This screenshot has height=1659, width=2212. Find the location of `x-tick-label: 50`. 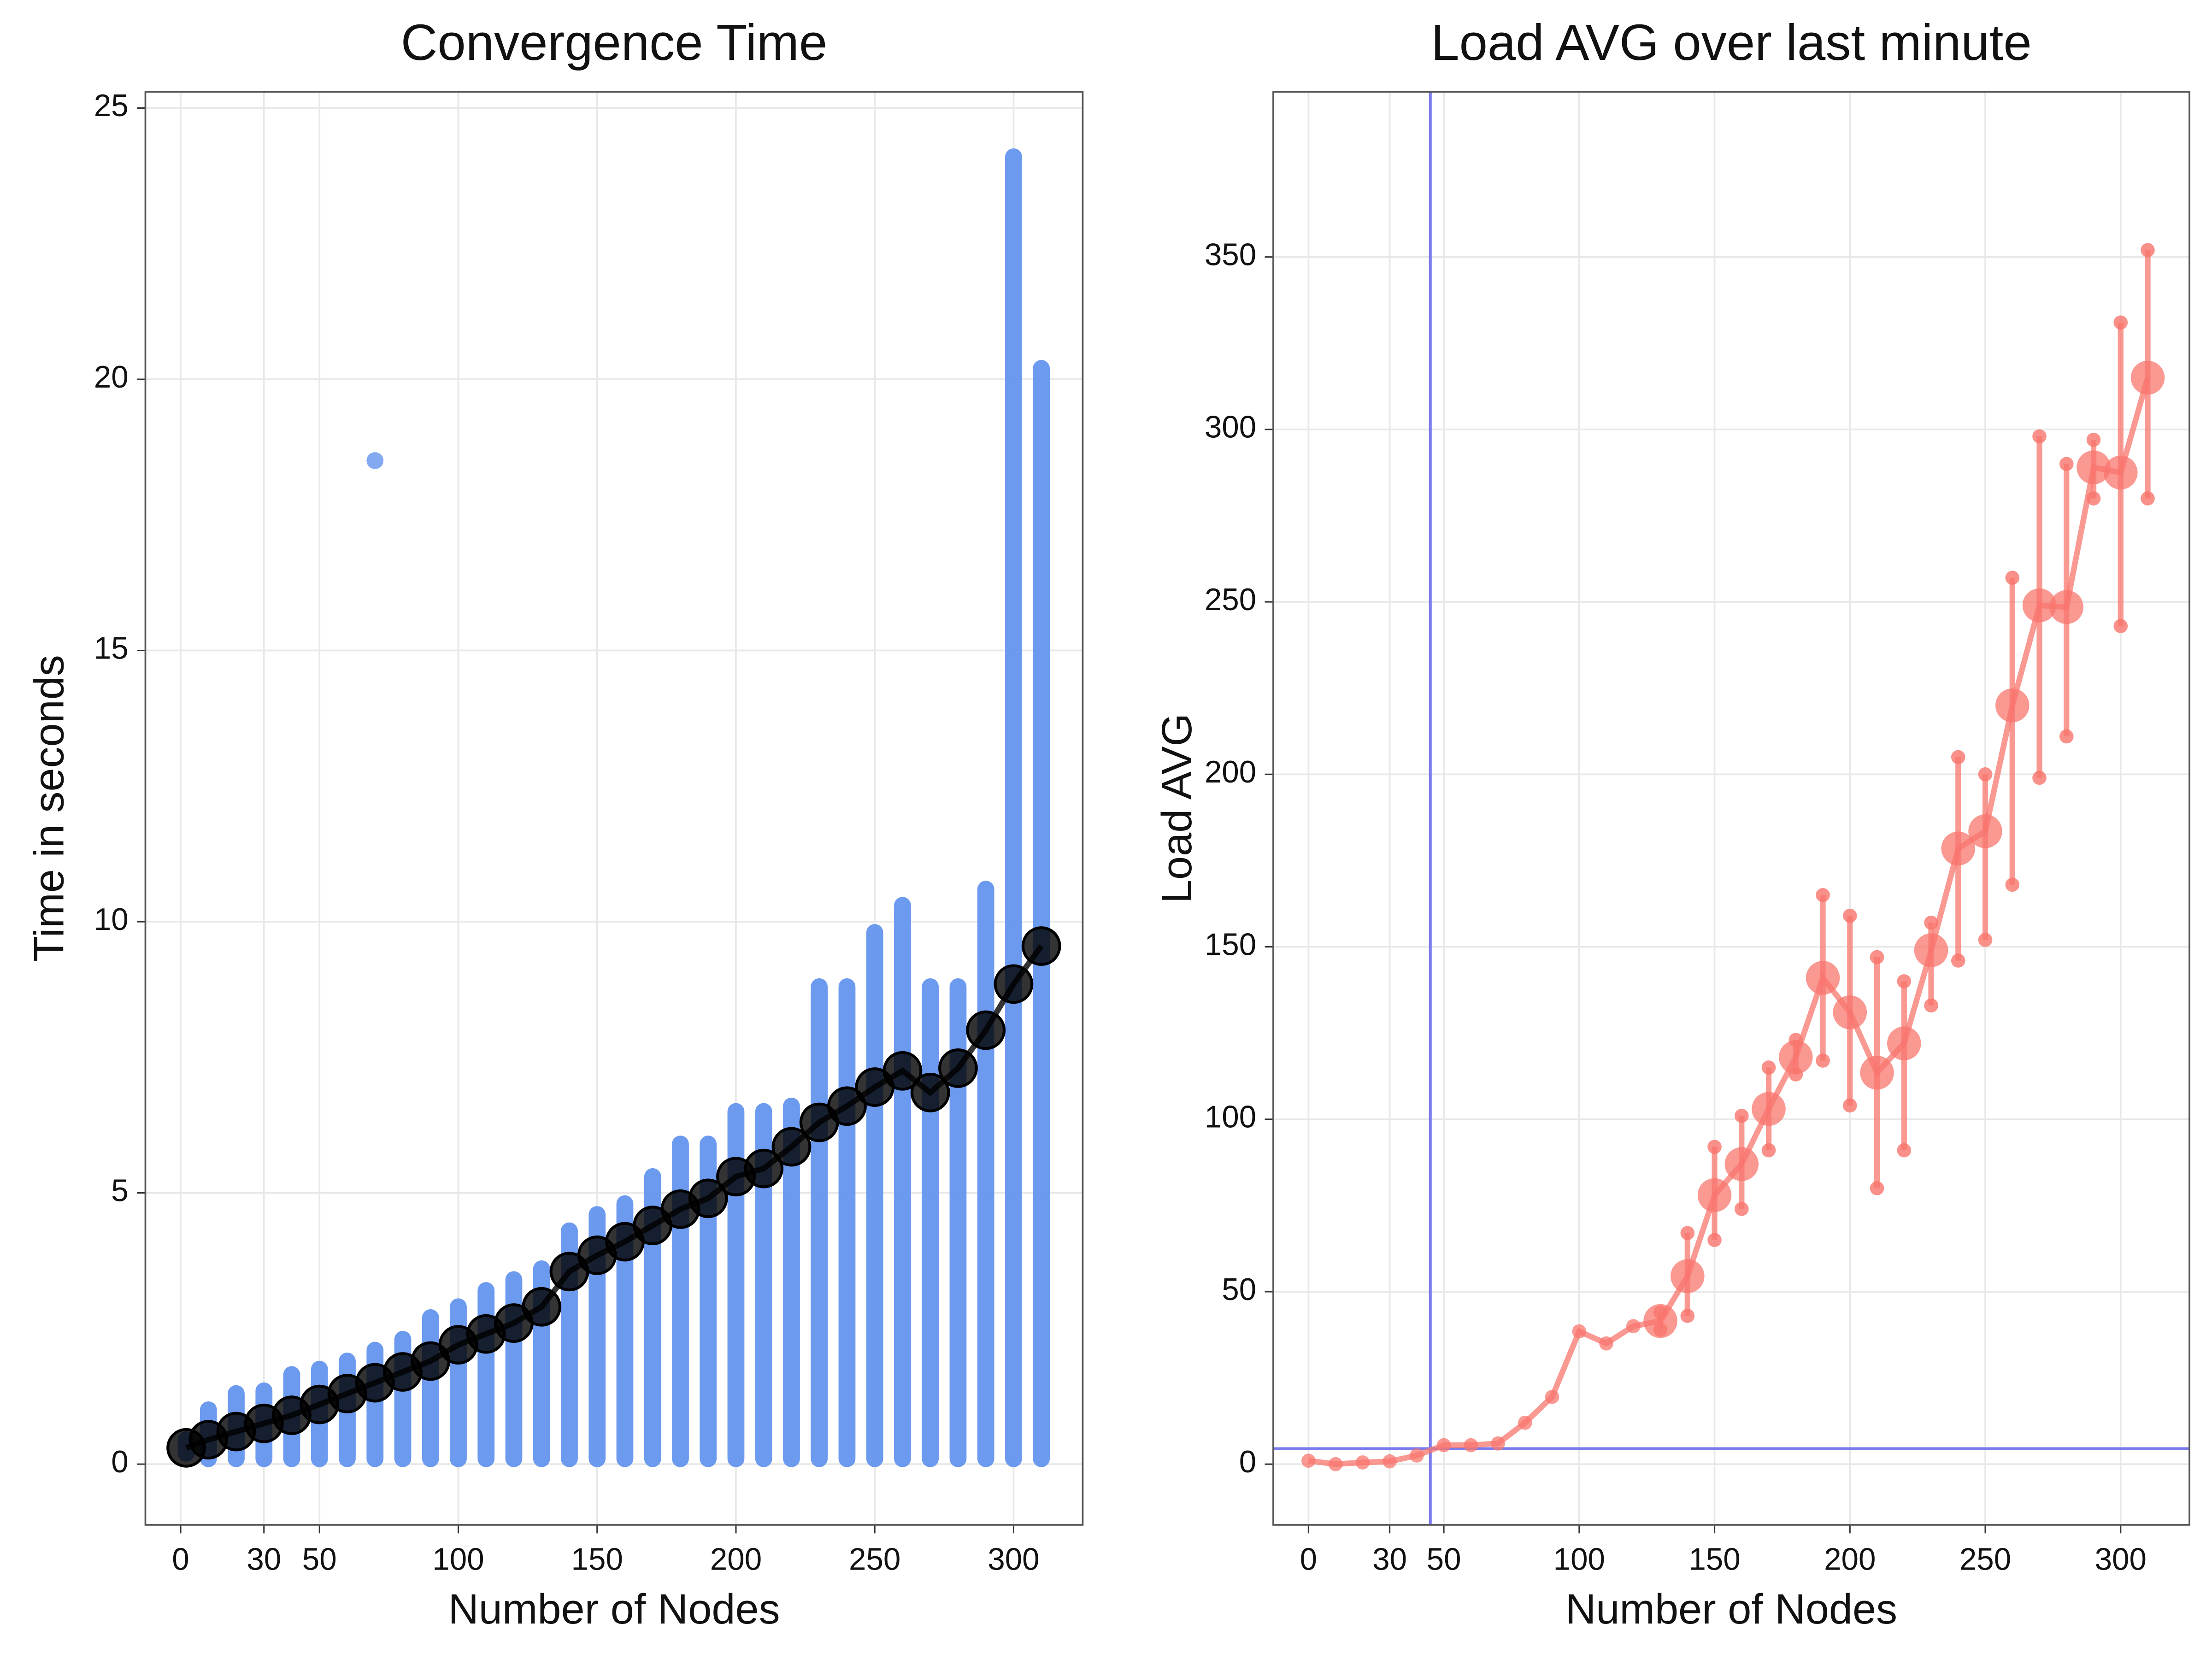

x-tick-label: 50 is located at coordinates (319, 1559).